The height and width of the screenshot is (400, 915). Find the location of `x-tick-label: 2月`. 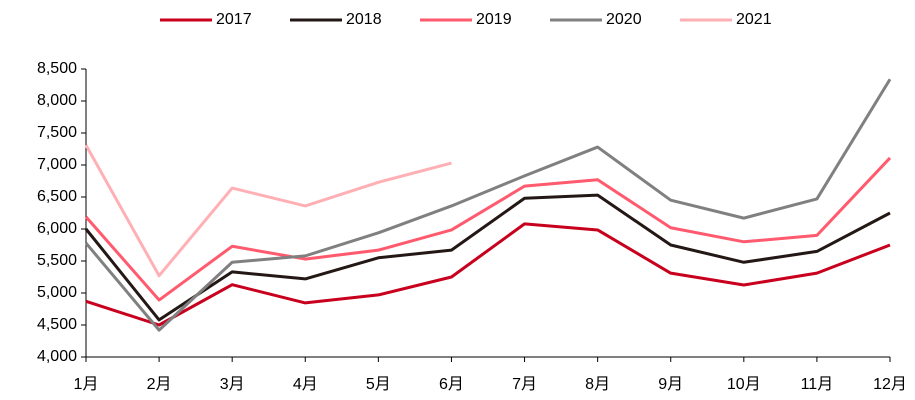

x-tick-label: 2月 is located at coordinates (159, 384).